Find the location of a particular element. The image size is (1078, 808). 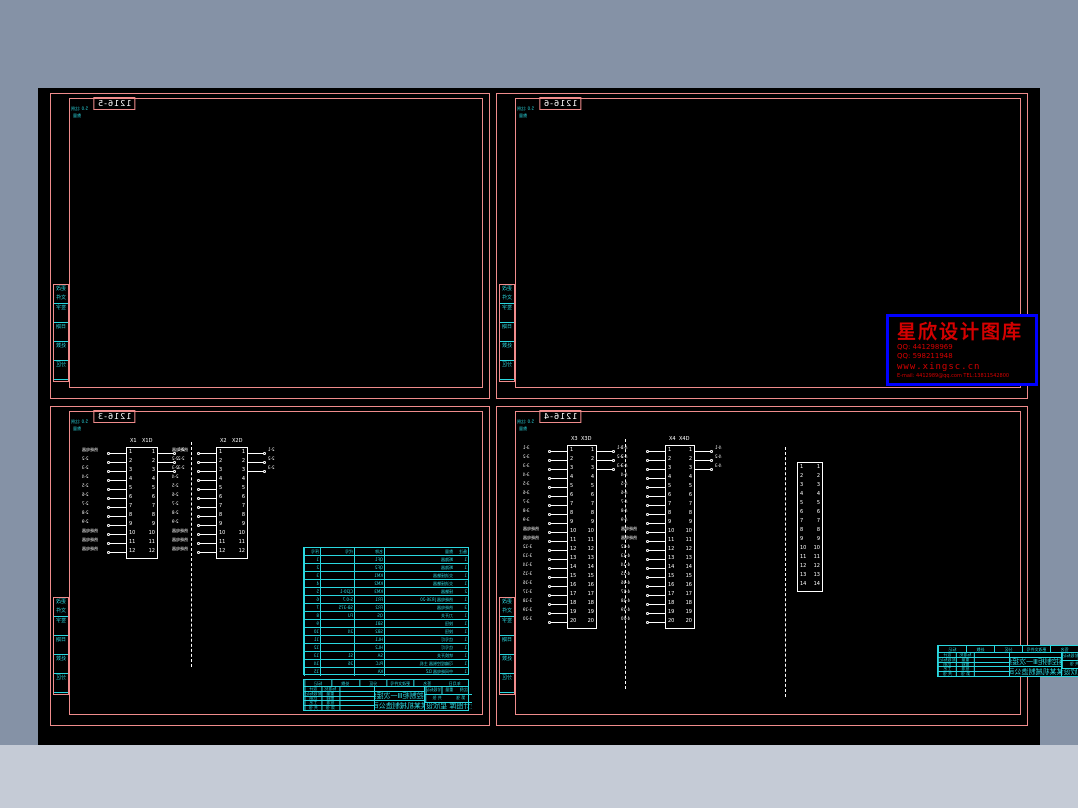

terminal-number-right: 14 is located at coordinates (590, 567).